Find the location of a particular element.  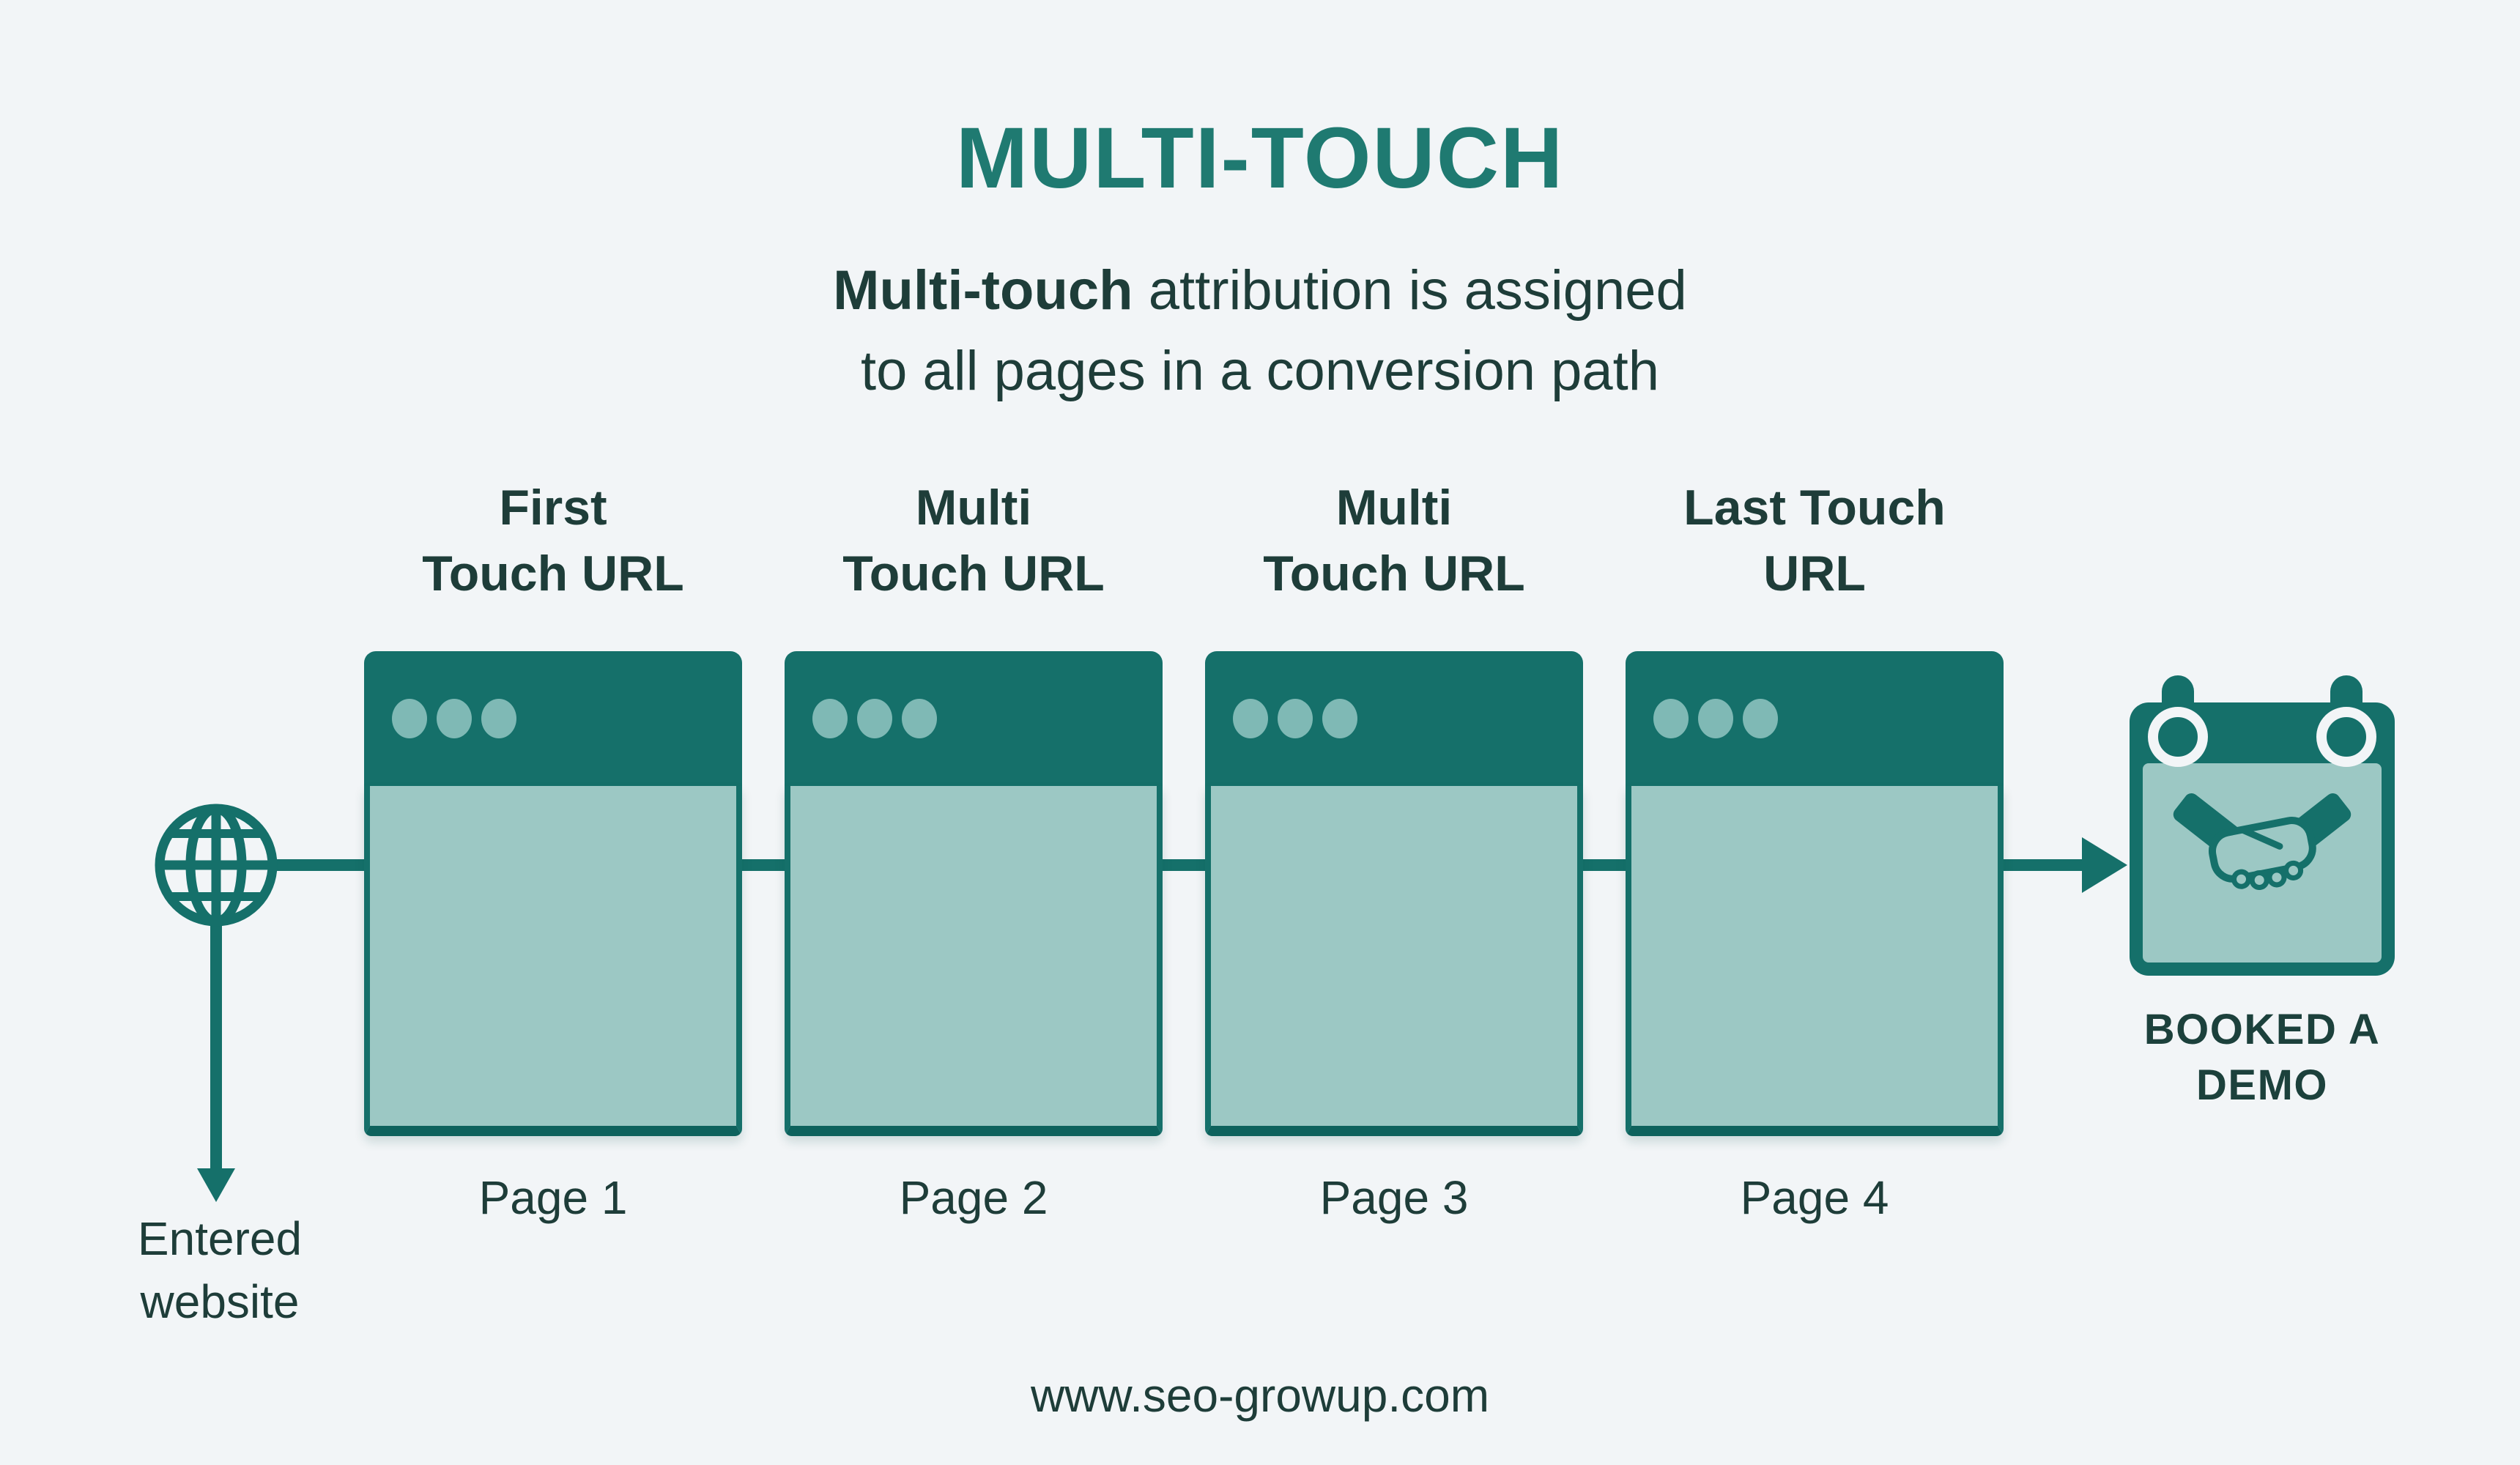

subtitle-rest: attribution is assigned is located at coordinates (1410, 291).